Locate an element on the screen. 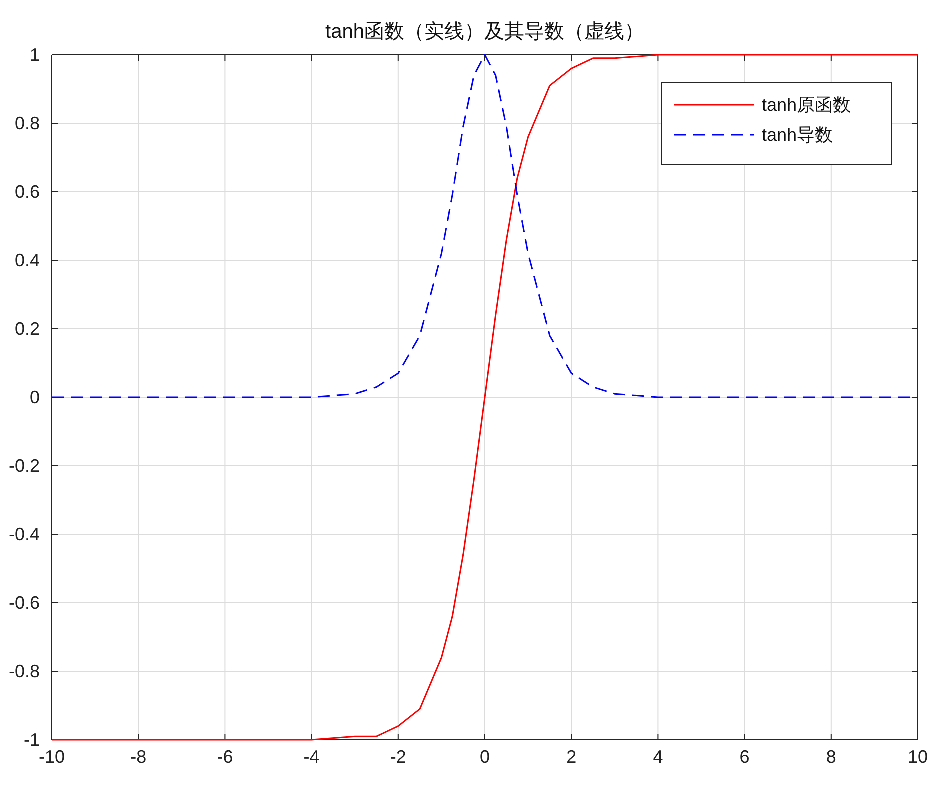 This screenshot has height=802, width=952. x-tick-label: 0 is located at coordinates (485, 756).